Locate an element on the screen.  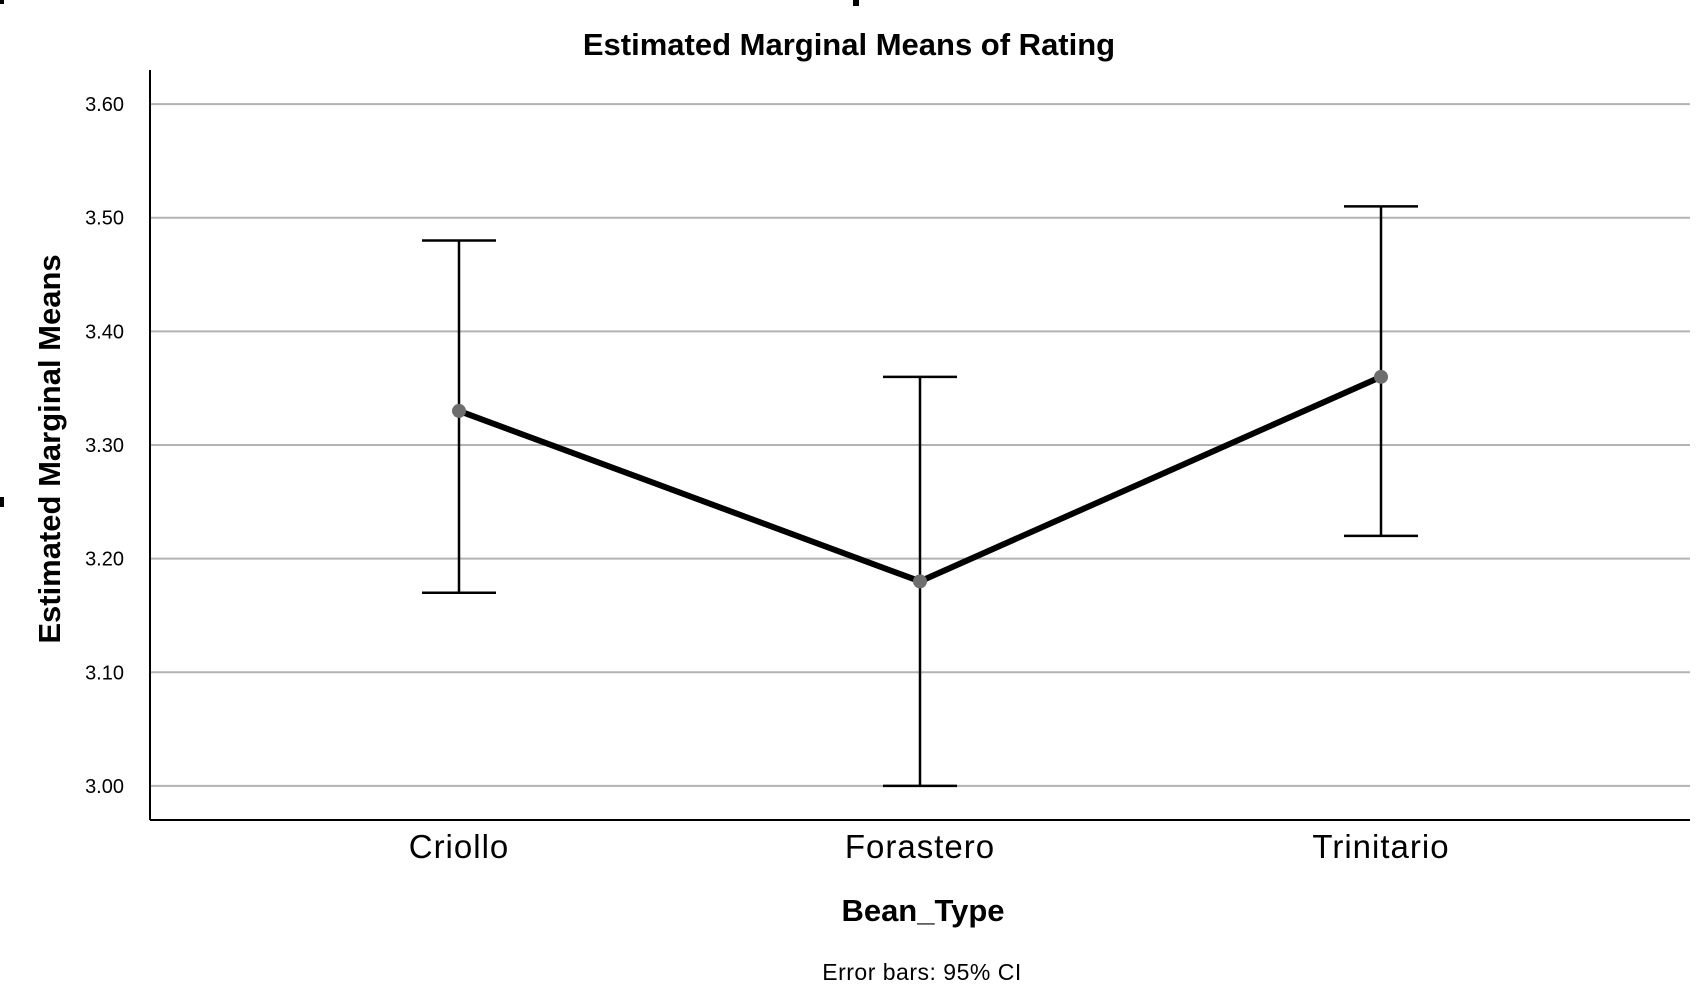
x-axis-label: Bean_Type is located at coordinates (922, 910).